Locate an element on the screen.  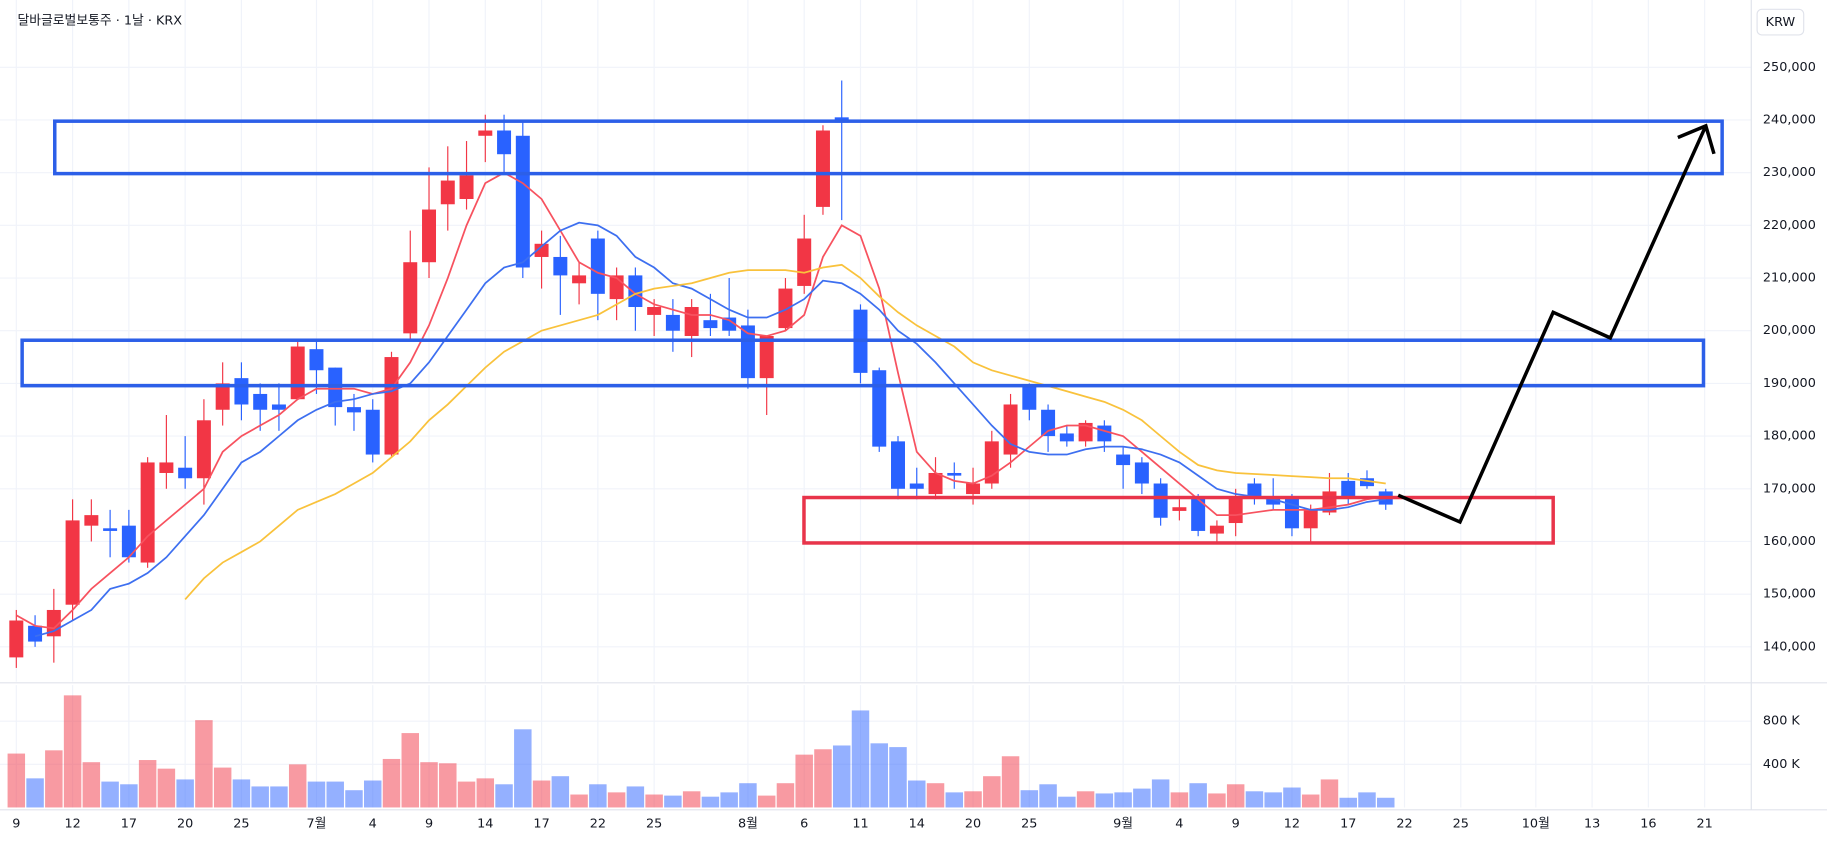
x-tick-label: 25 is located at coordinates (241, 823).